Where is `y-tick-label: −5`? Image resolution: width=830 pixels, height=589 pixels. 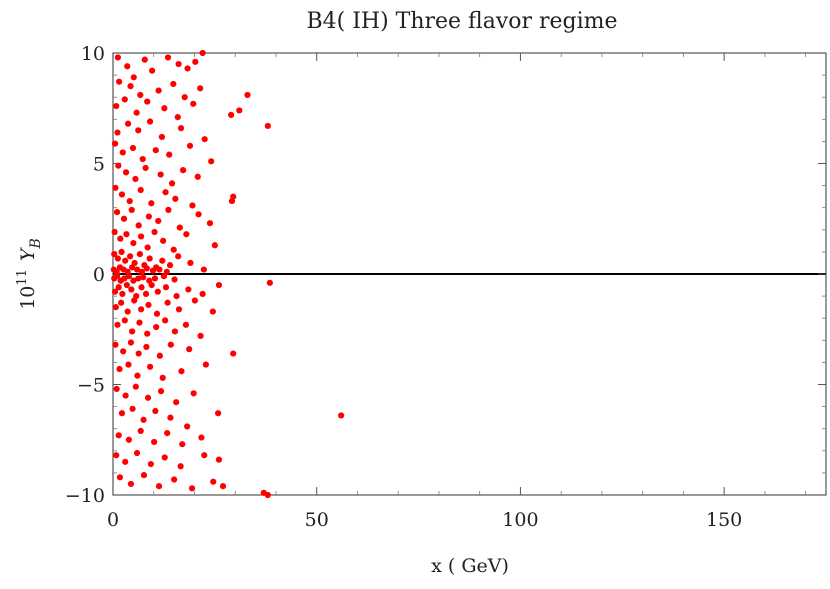
y-tick-label: −5 is located at coordinates (91, 386).